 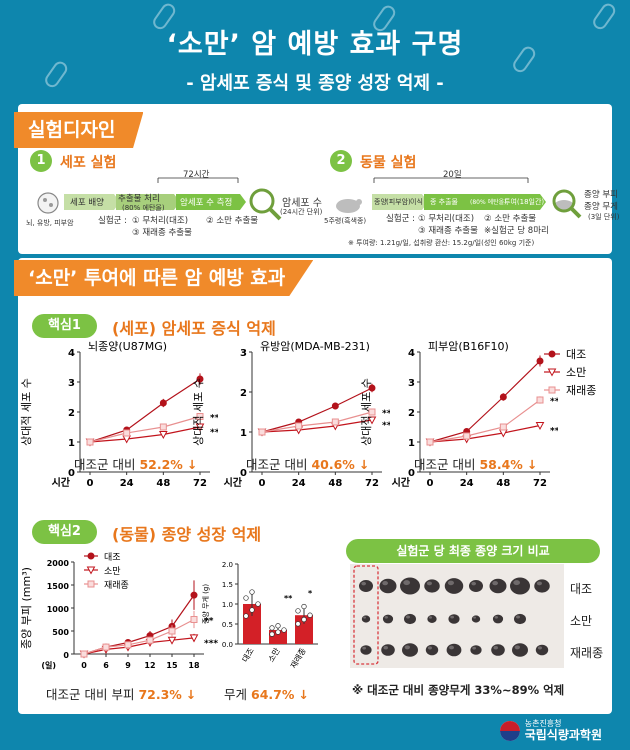 I want to click on animal-group4: ※실험군 당 8마리, so click(x=516, y=231).